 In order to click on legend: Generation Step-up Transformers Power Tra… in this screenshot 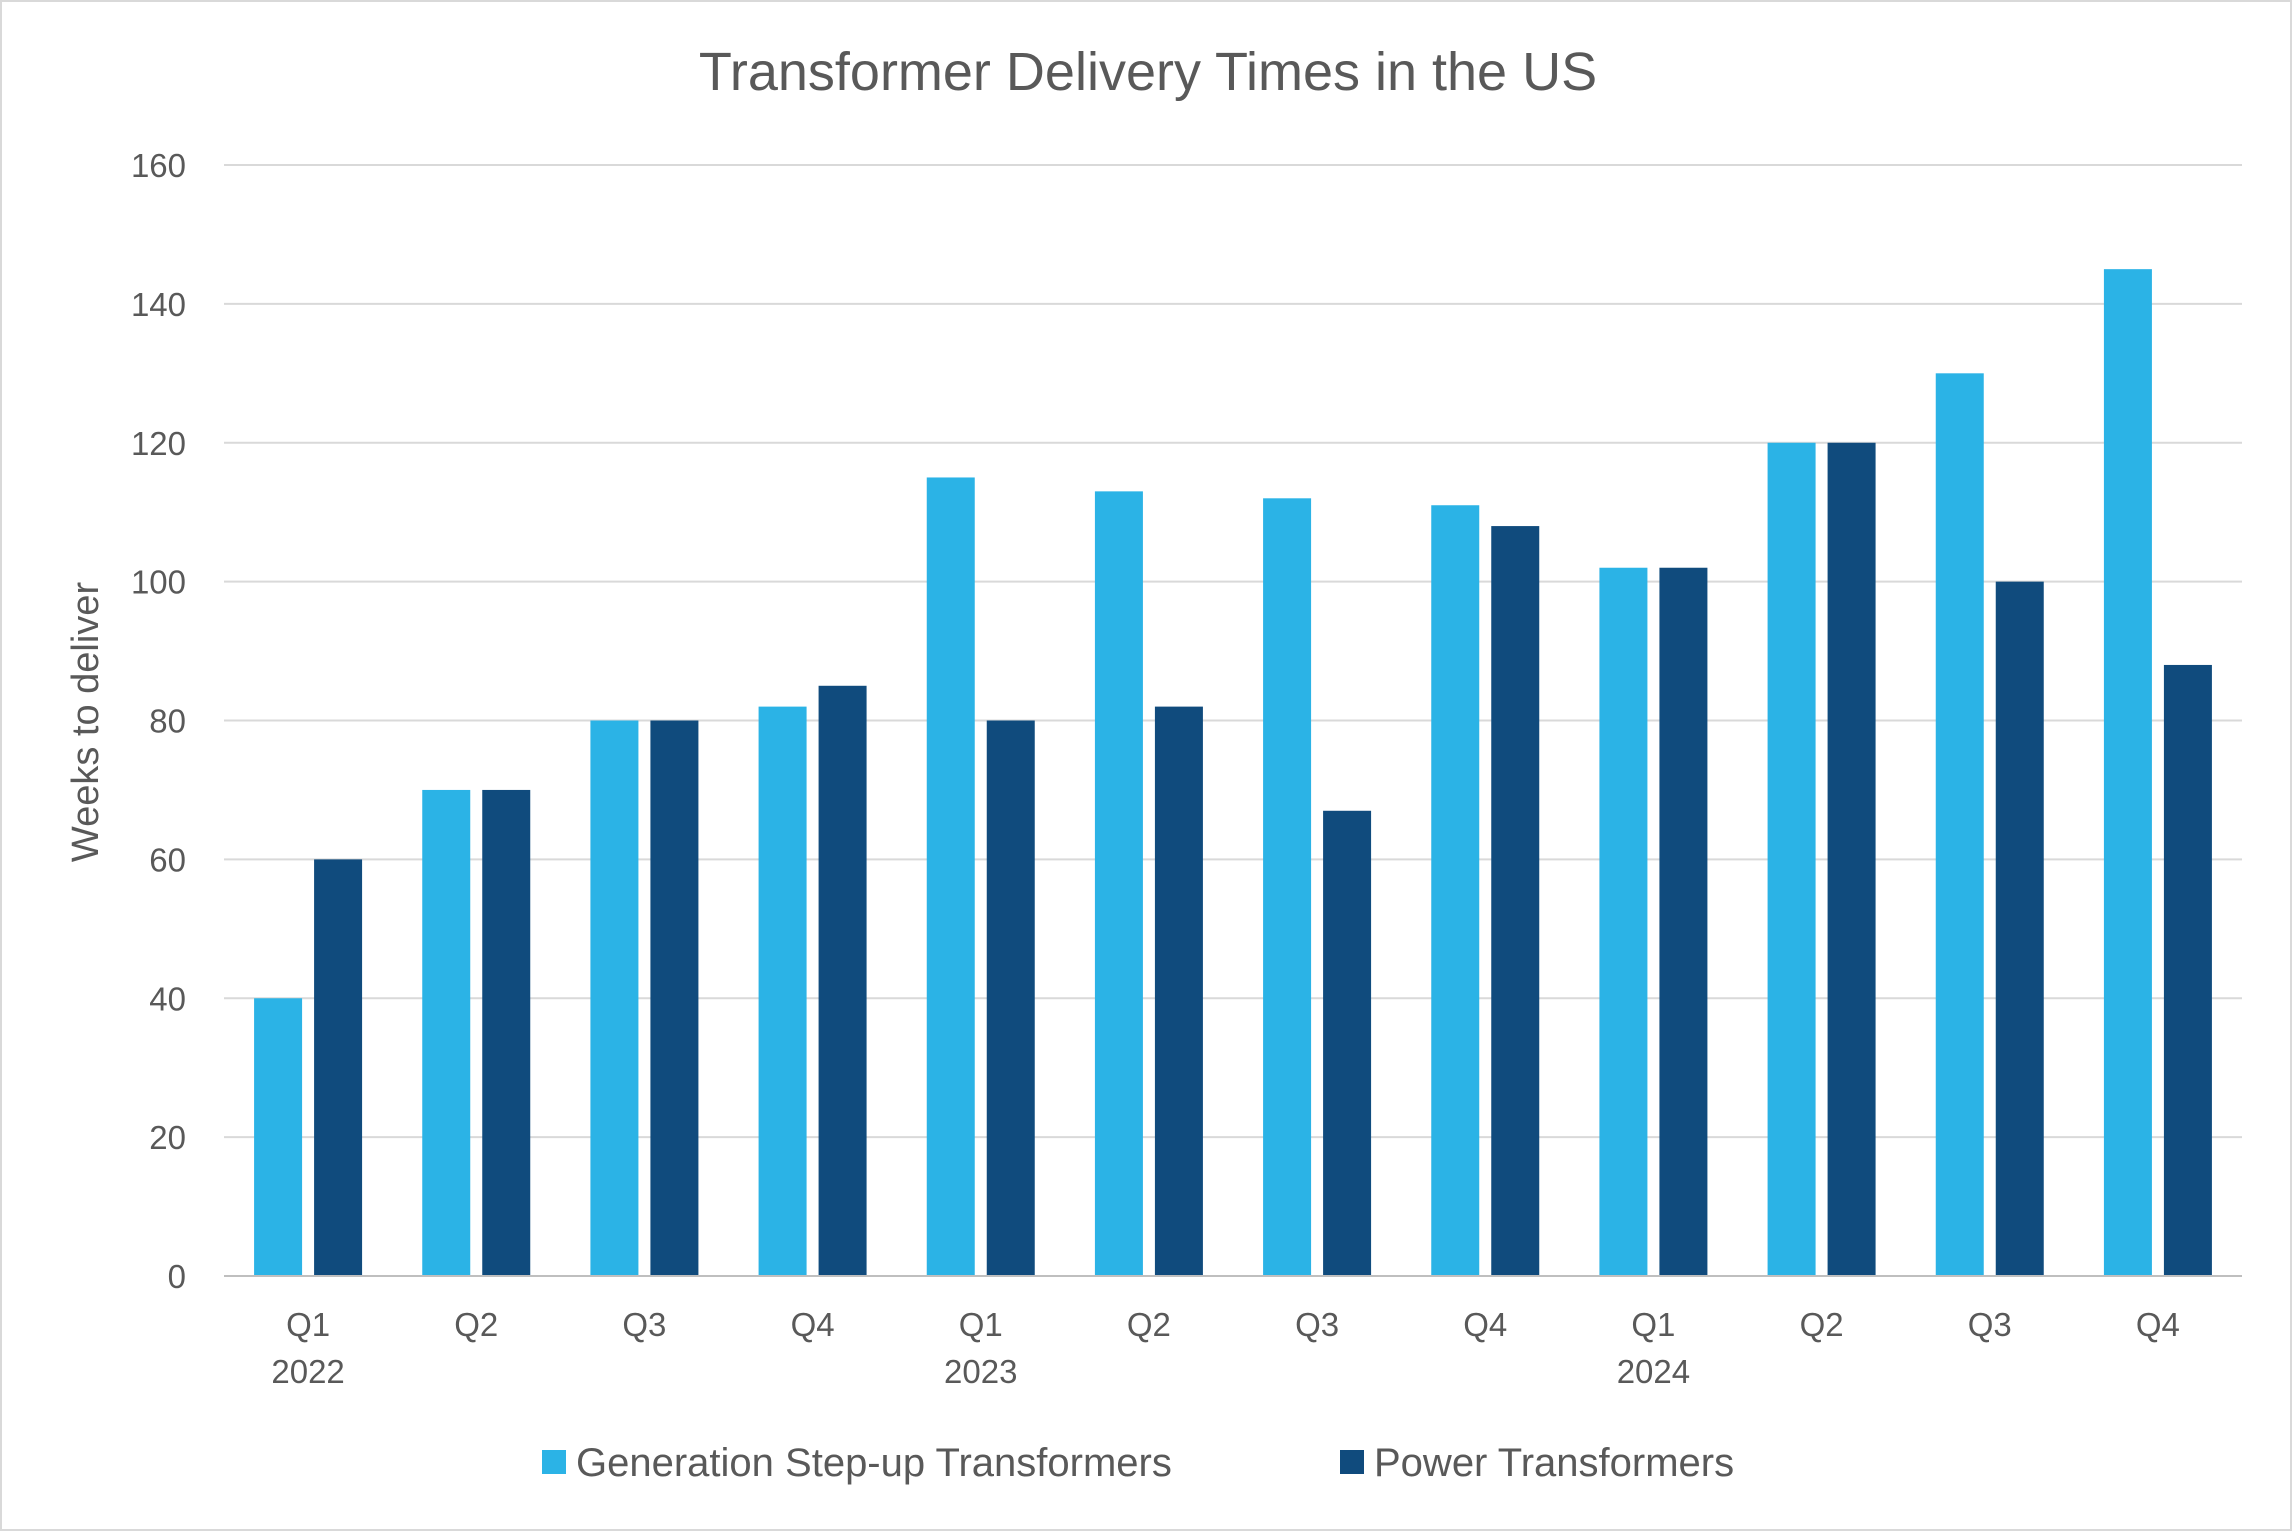, I will do `click(1138, 1463)`.